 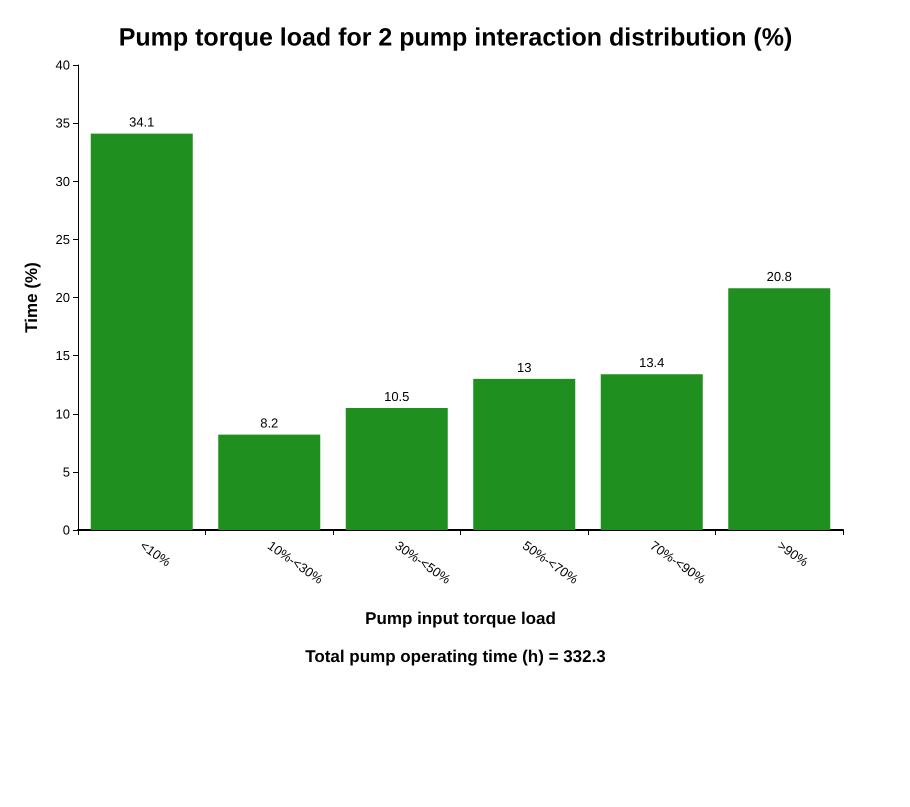 What do you see at coordinates (141, 122) in the screenshot?
I see `data-label: 34.1` at bounding box center [141, 122].